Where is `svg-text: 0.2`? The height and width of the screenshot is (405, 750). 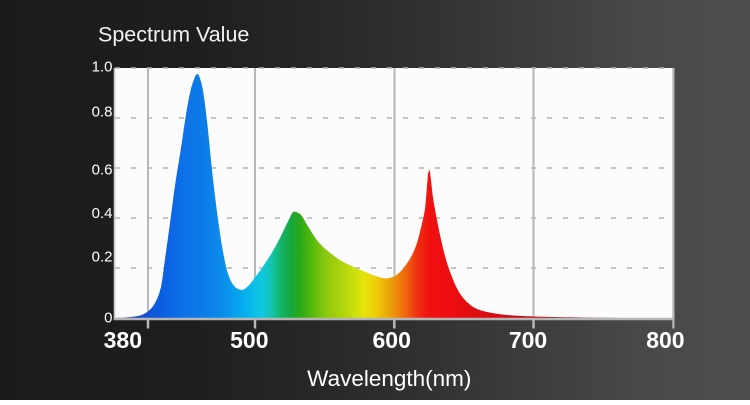
svg-text: 0.2 is located at coordinates (102, 257).